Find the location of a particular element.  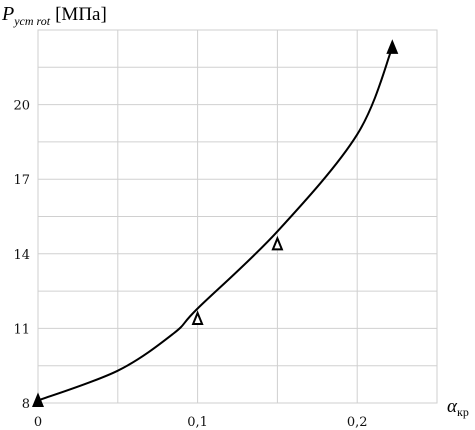

y-axis-symbol: P is located at coordinates (7, 14).